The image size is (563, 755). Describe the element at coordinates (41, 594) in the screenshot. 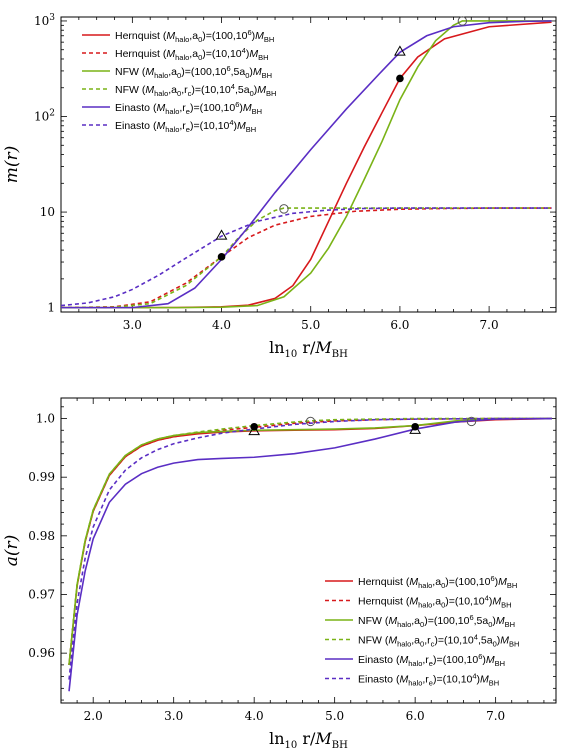

I see `y-tick-label: 0.97` at that location.